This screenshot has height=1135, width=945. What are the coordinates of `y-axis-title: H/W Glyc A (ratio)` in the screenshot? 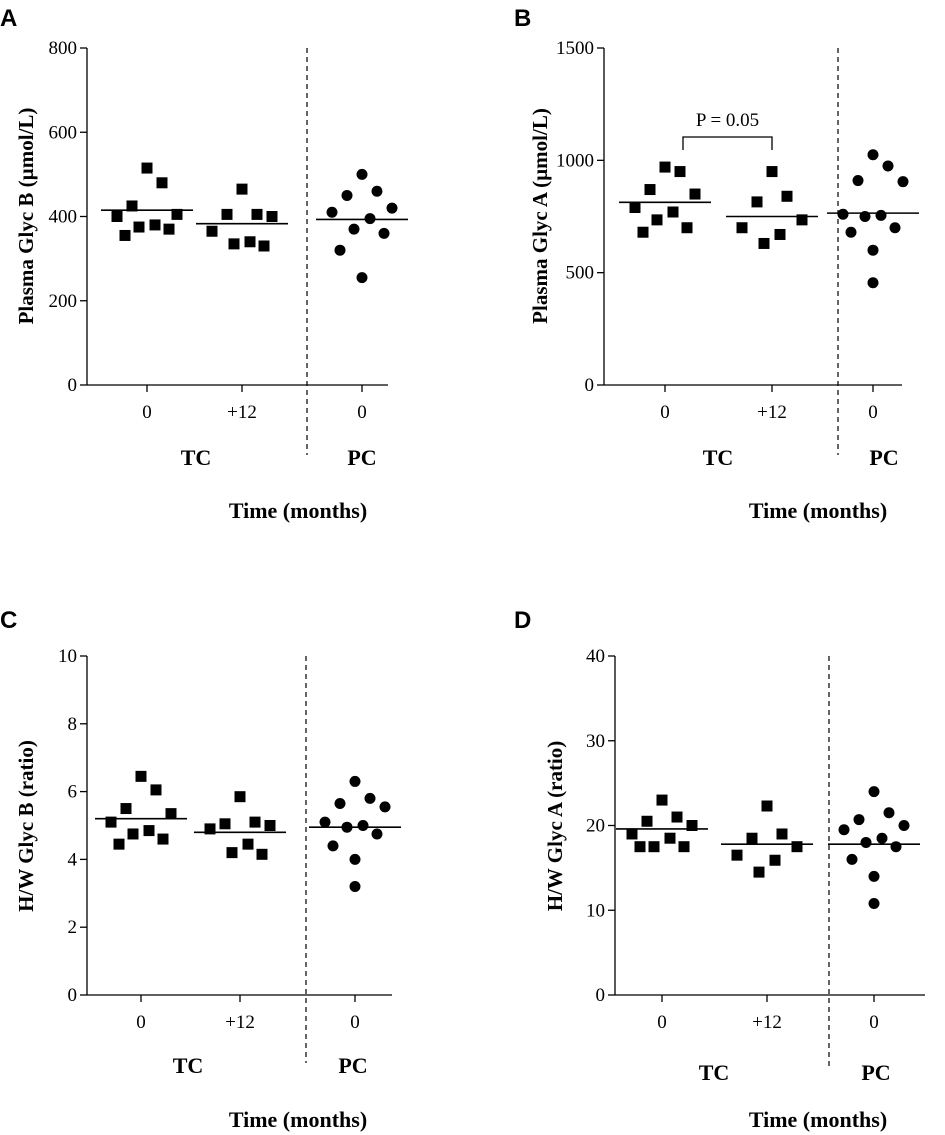 It's located at (555, 826).